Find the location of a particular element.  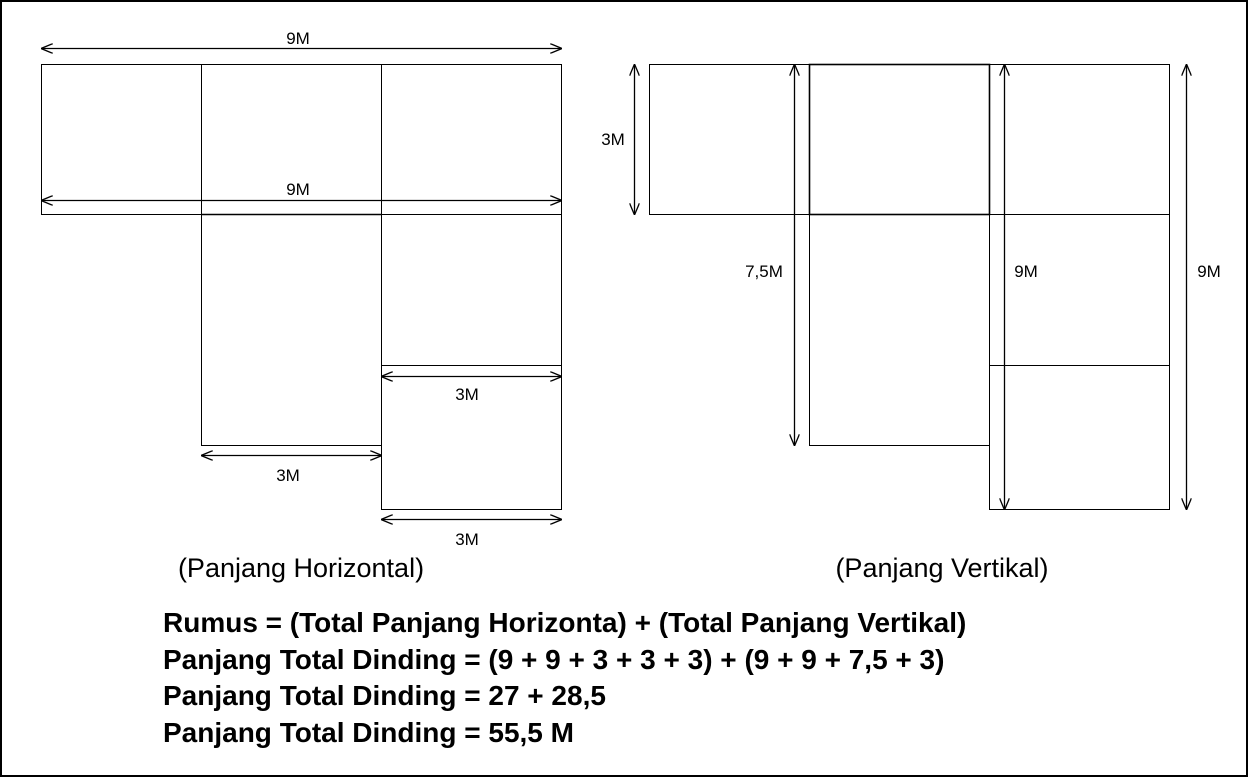

dimension-v-left-long-label: 7,5M is located at coordinates (764, 271).